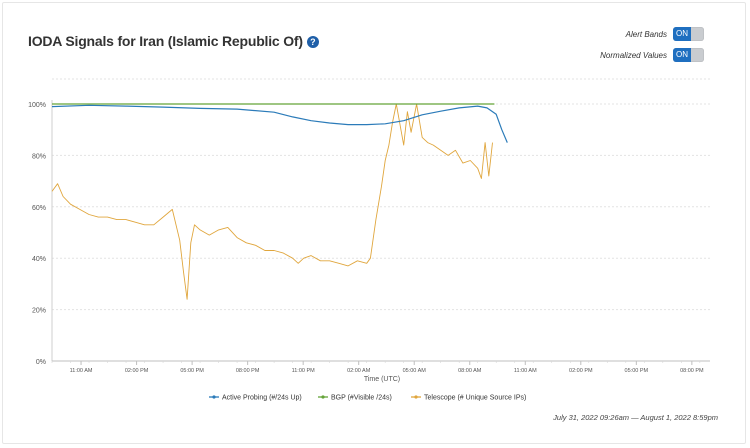  What do you see at coordinates (214, 397) in the screenshot?
I see `legend-active-probing-marker` at bounding box center [214, 397].